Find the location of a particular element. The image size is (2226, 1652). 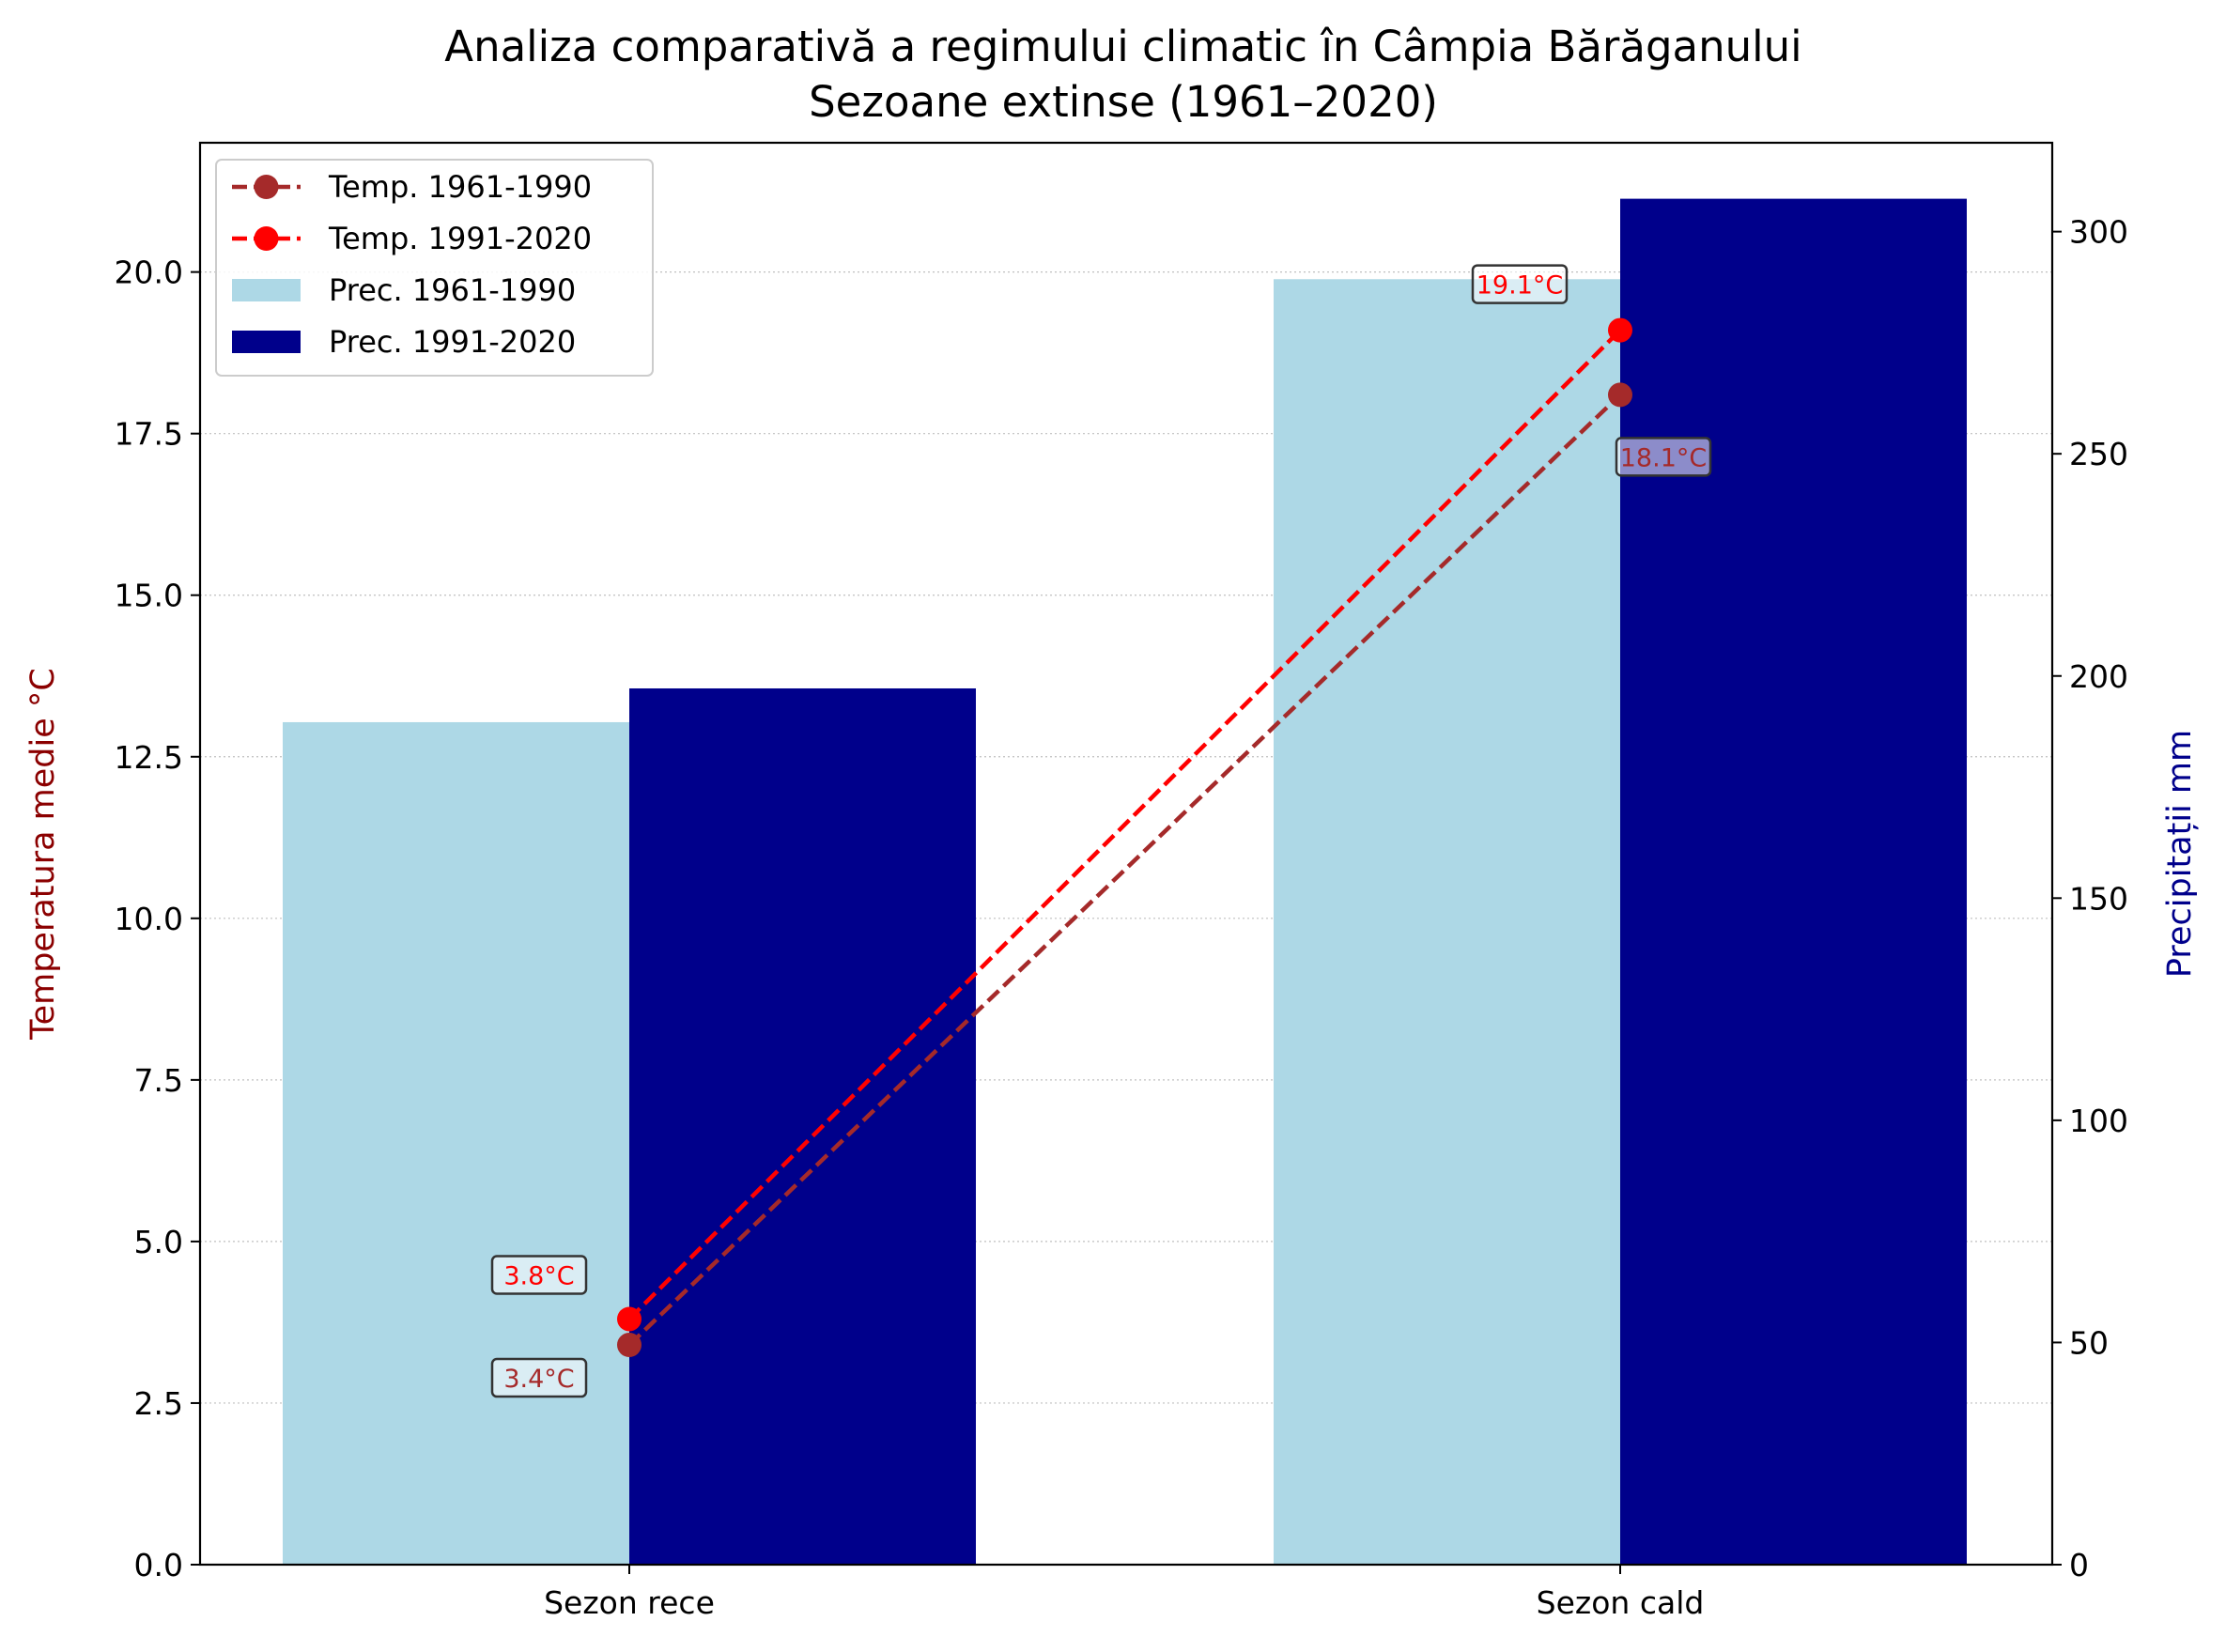

y-left-tick-label: 12.5 is located at coordinates (149, 757).